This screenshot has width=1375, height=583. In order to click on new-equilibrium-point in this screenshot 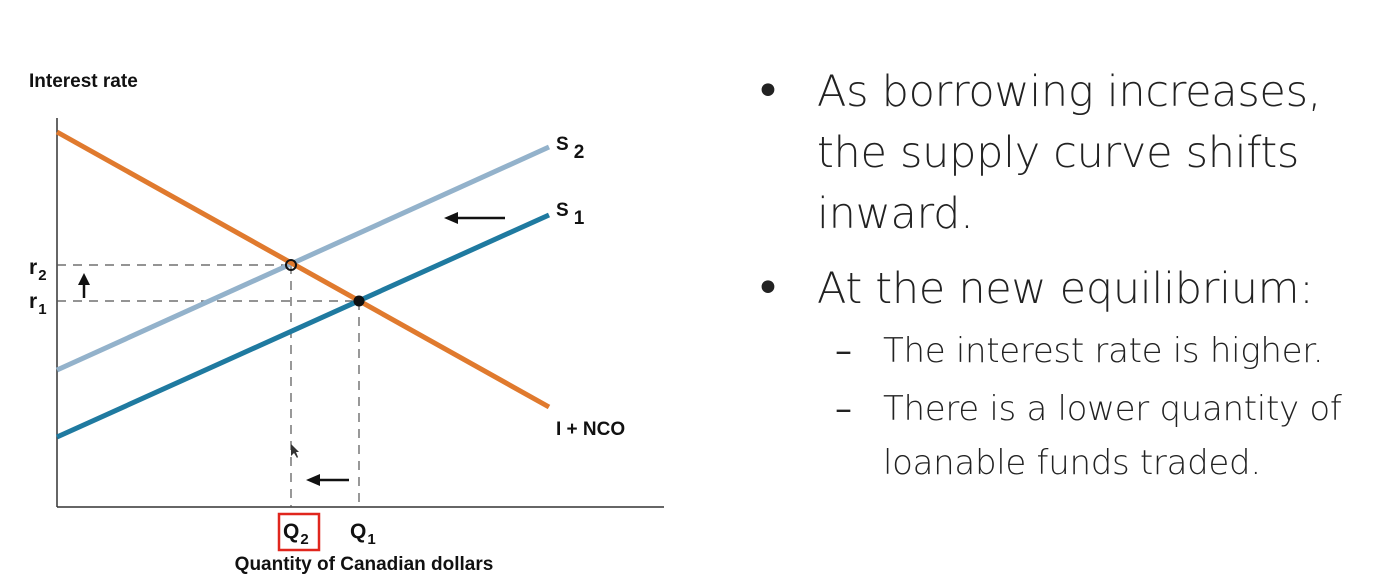, I will do `click(291, 265)`.